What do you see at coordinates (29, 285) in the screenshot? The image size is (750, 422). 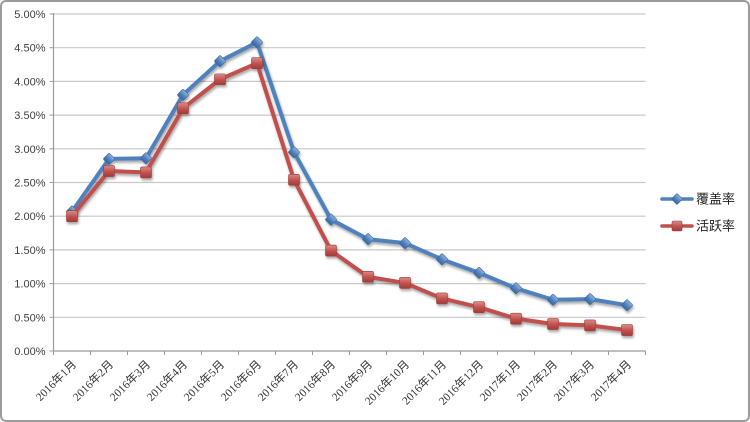 I see `y-tick-label: 1.00%` at bounding box center [29, 285].